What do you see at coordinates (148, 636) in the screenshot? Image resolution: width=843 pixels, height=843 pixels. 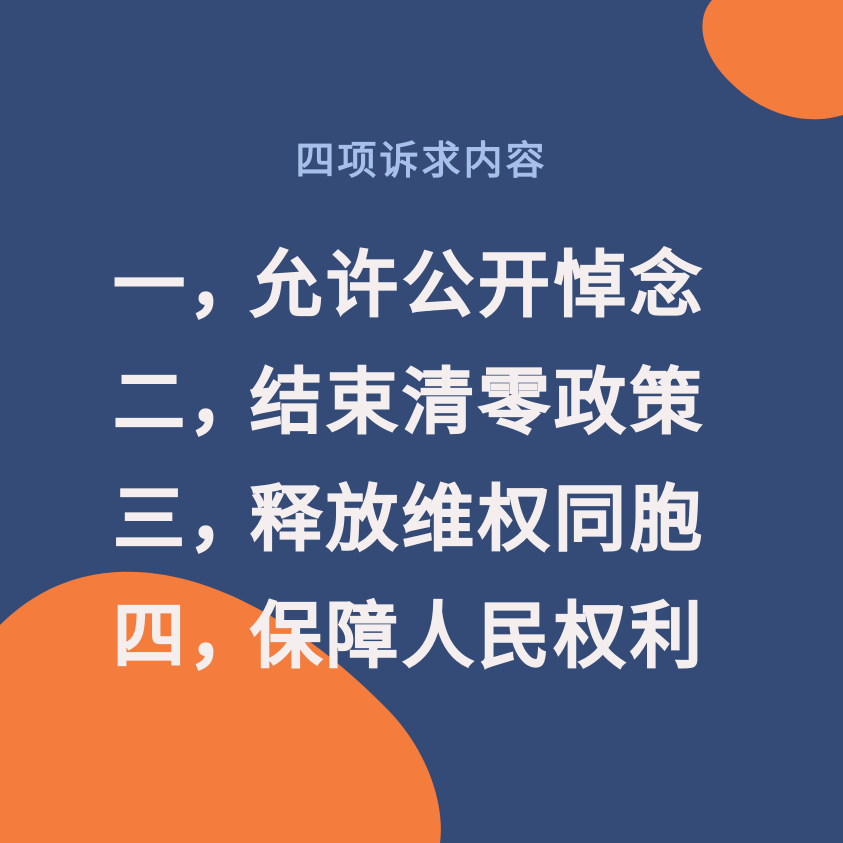 I see `demand-number: 四` at bounding box center [148, 636].